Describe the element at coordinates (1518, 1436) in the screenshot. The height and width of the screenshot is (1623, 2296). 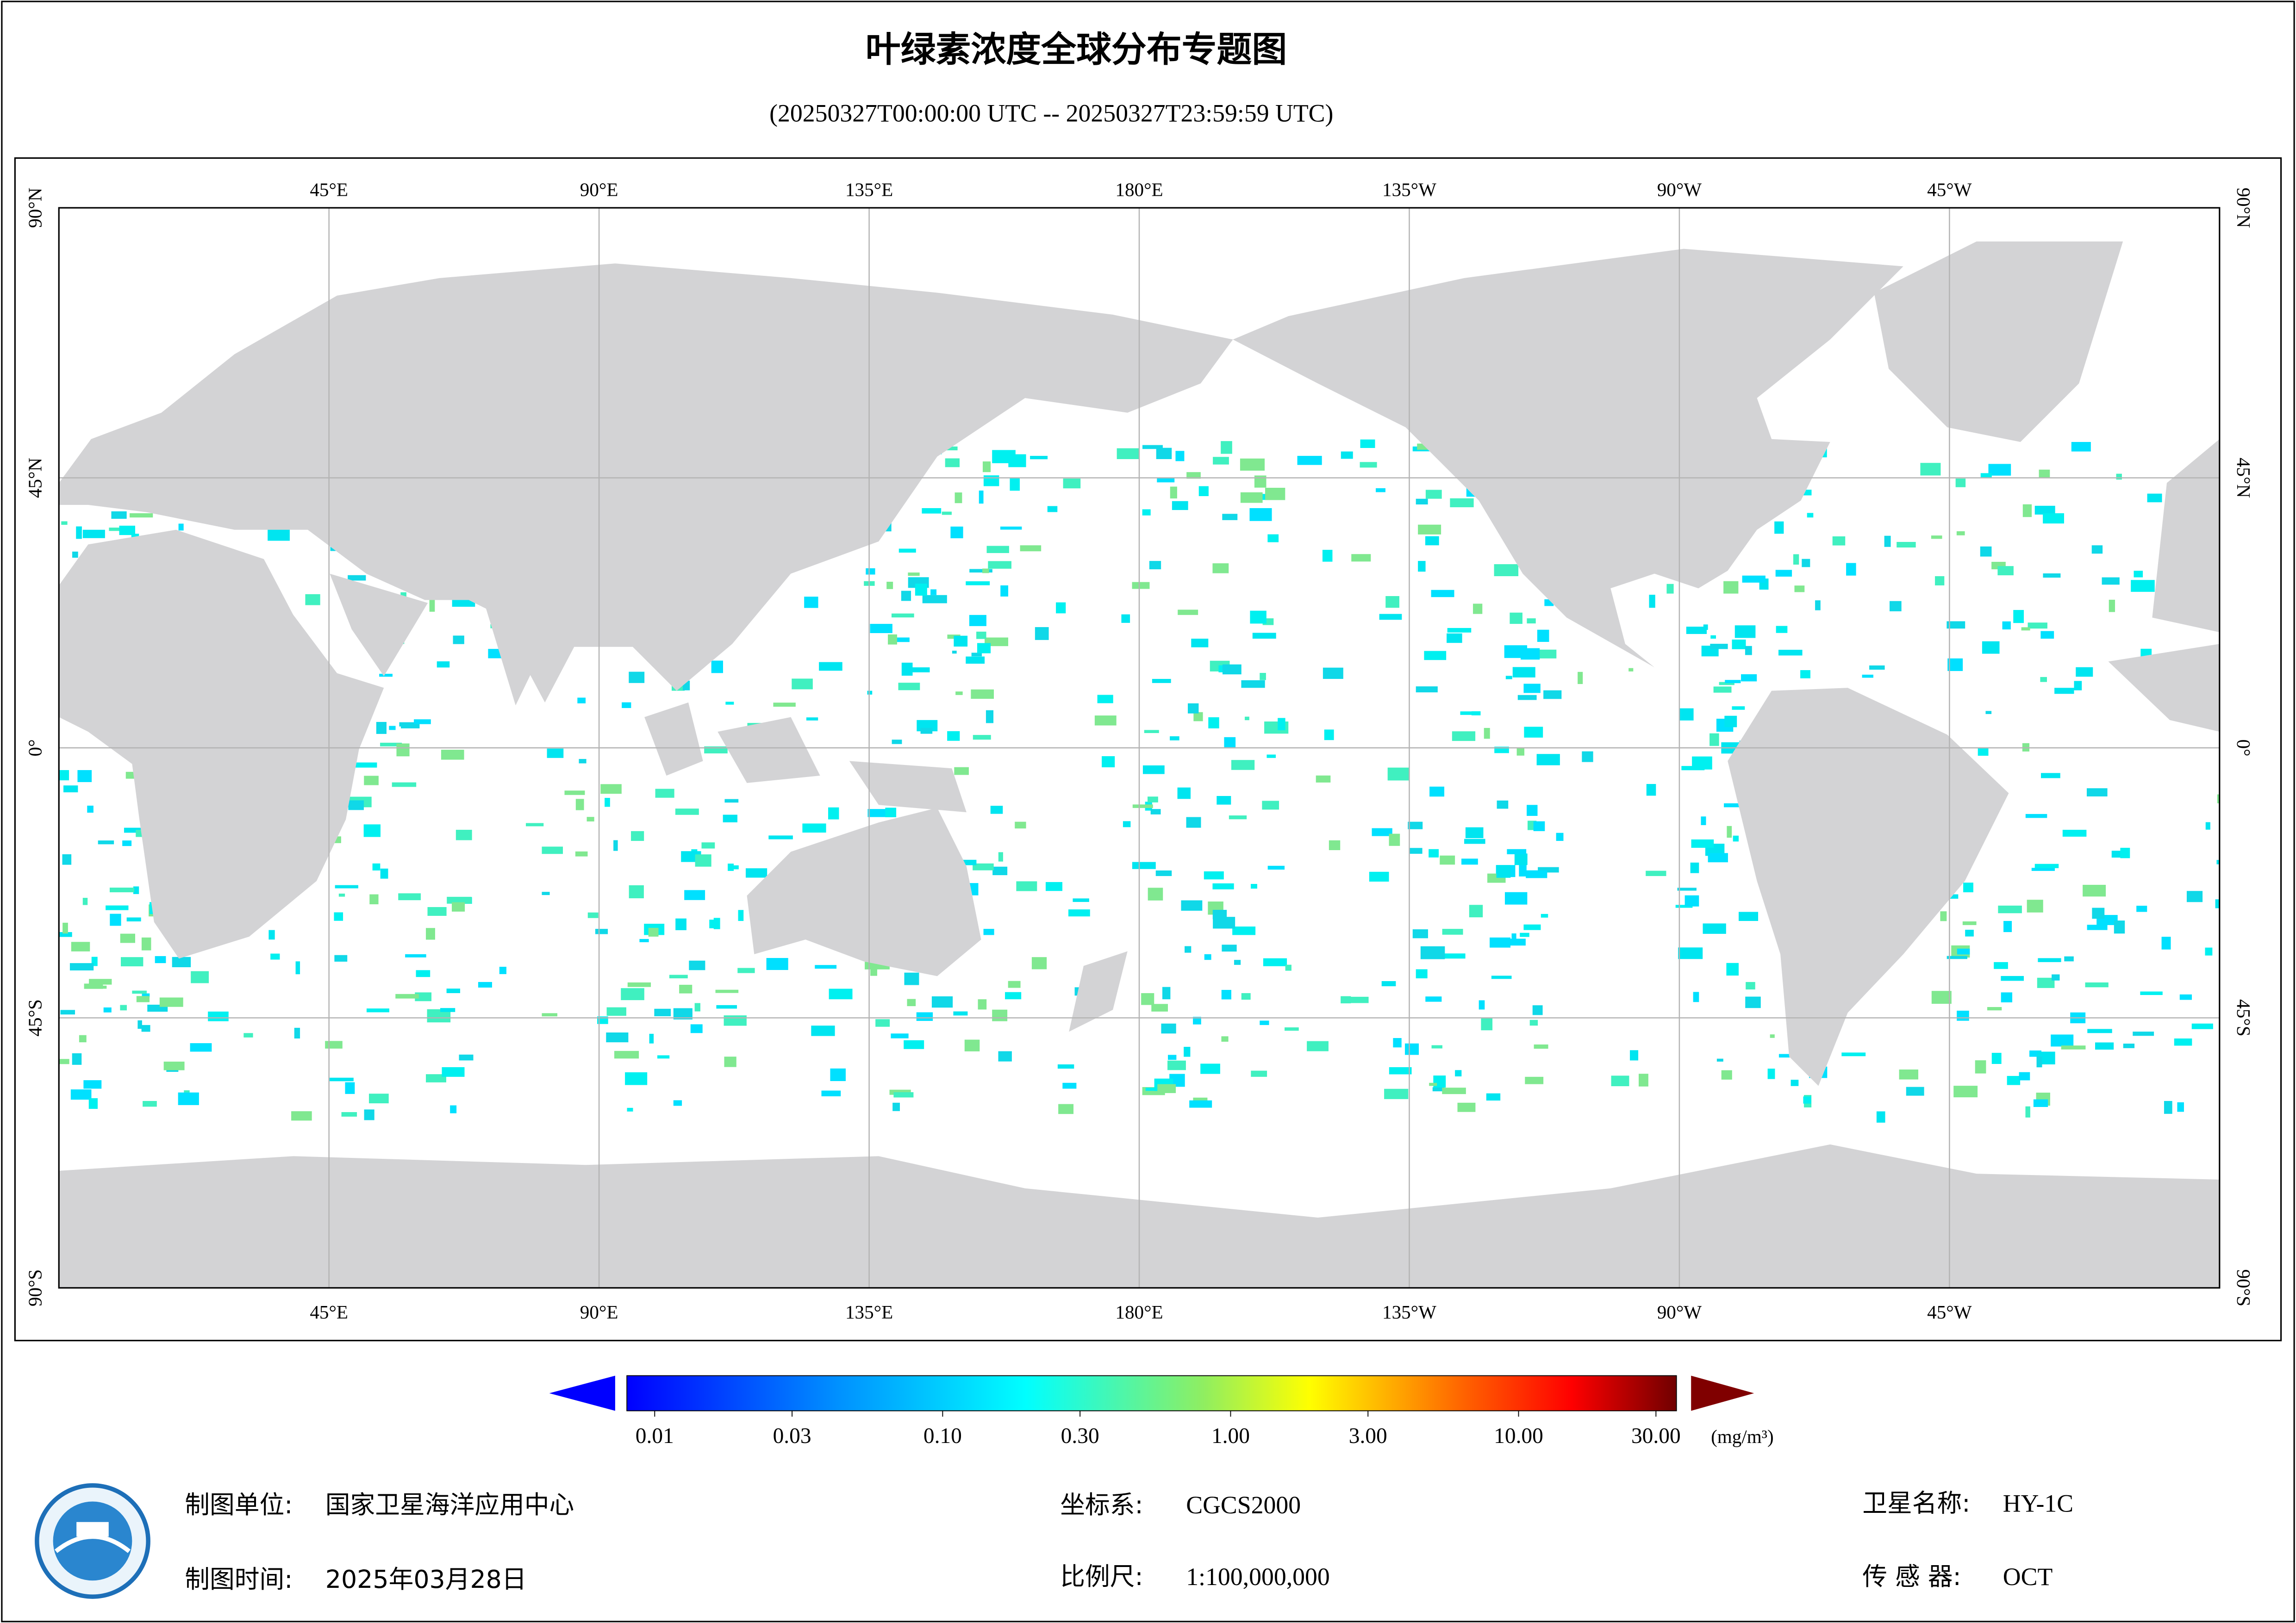
I see `colorbar-tick-label: 10.00` at that location.